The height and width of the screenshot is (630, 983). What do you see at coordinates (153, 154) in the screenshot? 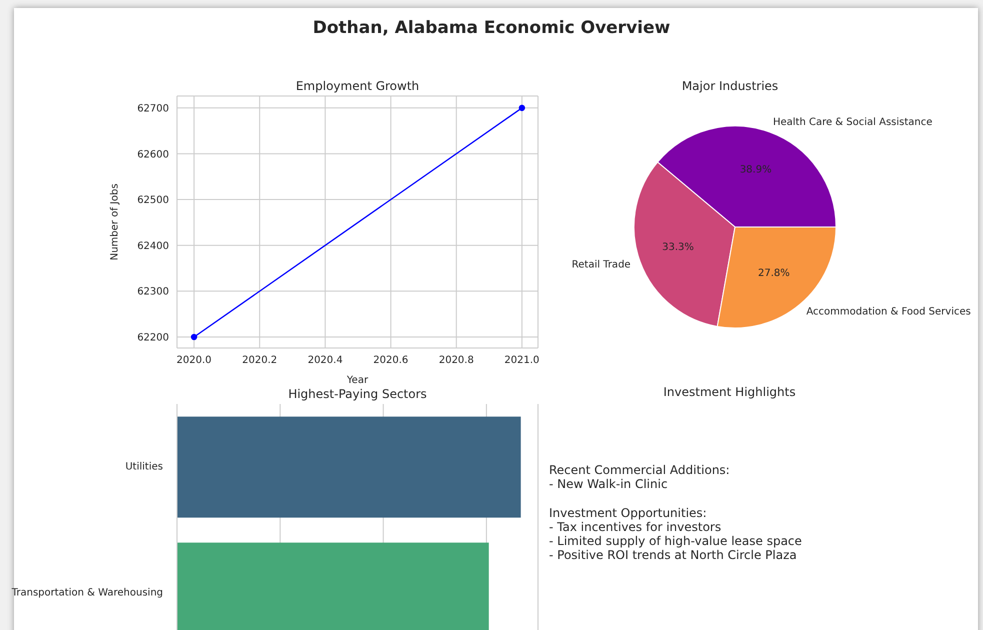
I see `y-tick-label: 62600` at bounding box center [153, 154].